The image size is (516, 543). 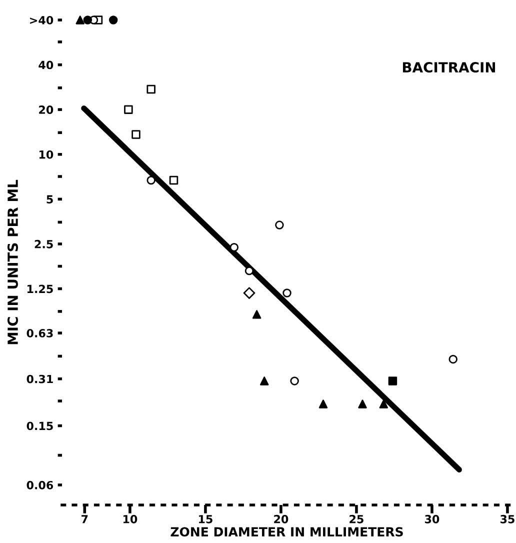 I want to click on x-tick-label: 35, so click(x=507, y=519).